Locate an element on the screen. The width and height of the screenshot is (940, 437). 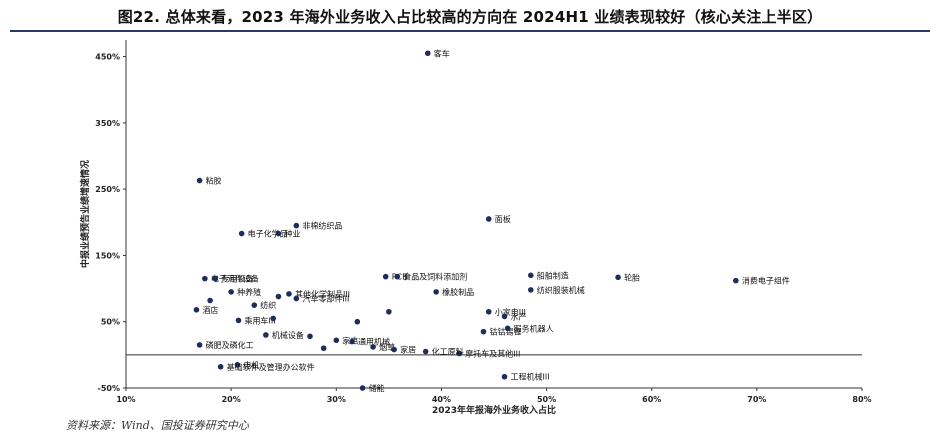
point-label: 种养殖 is located at coordinates (249, 292).